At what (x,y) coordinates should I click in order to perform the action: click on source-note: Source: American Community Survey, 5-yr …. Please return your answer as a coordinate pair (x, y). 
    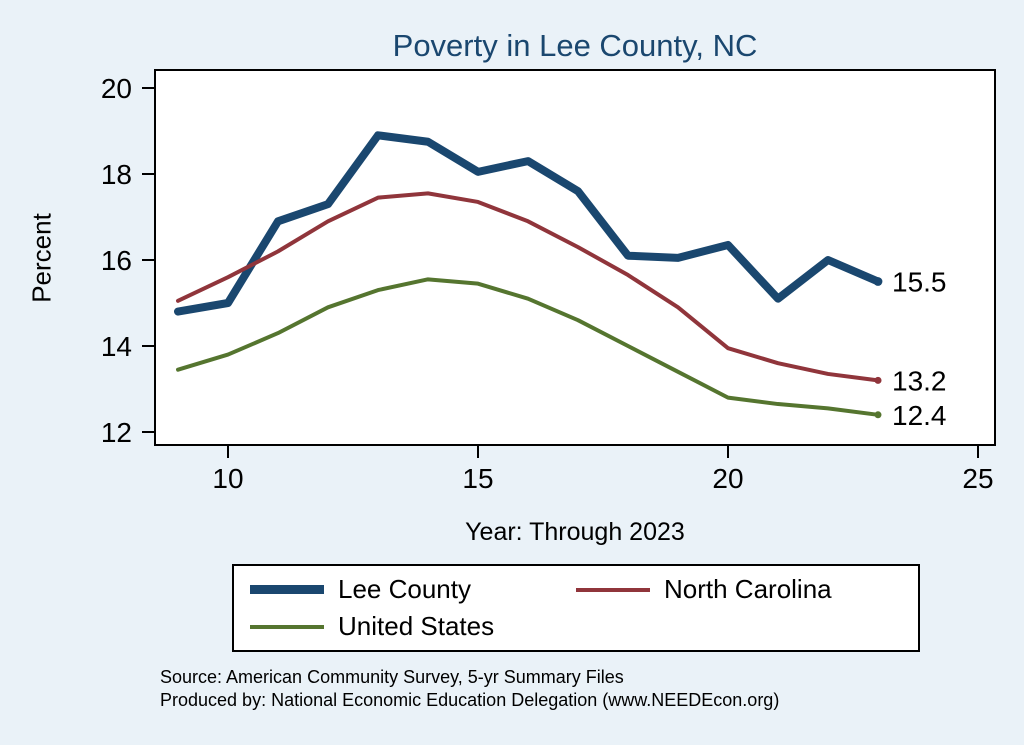
    Looking at the image, I should click on (469, 689).